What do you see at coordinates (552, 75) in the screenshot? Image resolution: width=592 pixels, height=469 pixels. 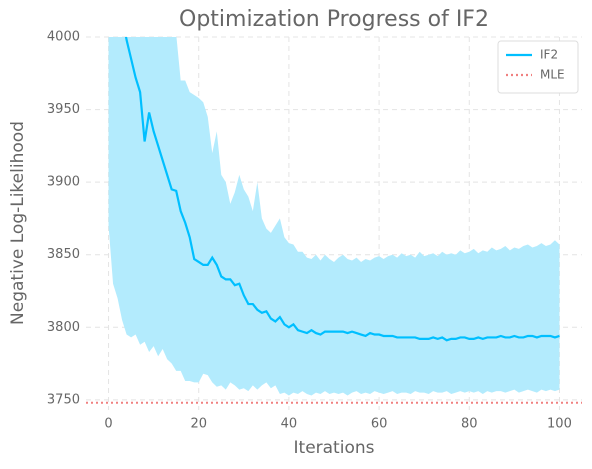 I see `legend-label: MLE` at bounding box center [552, 75].